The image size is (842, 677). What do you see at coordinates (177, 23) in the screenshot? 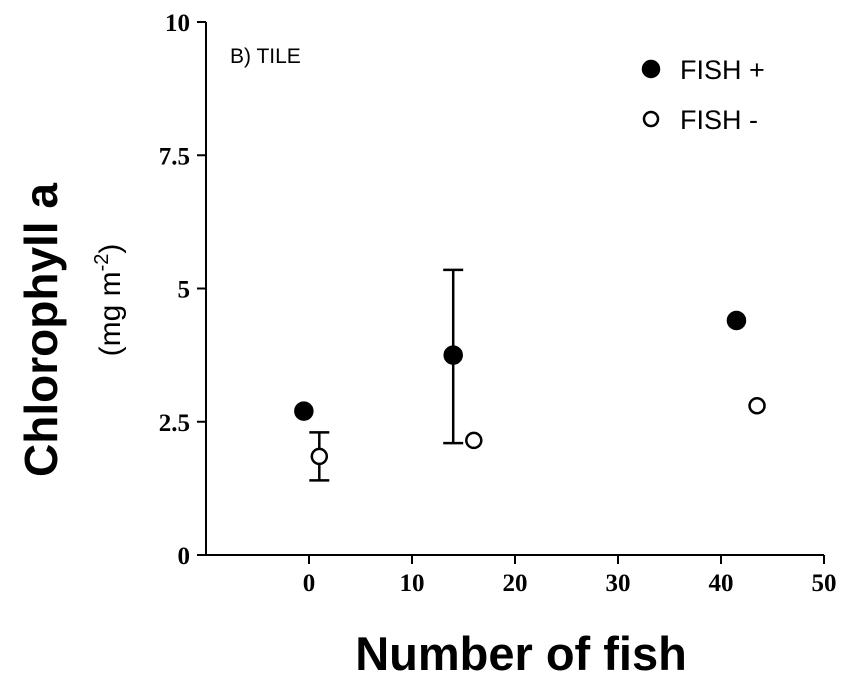
I see `y-tick-label: 10` at bounding box center [177, 23].